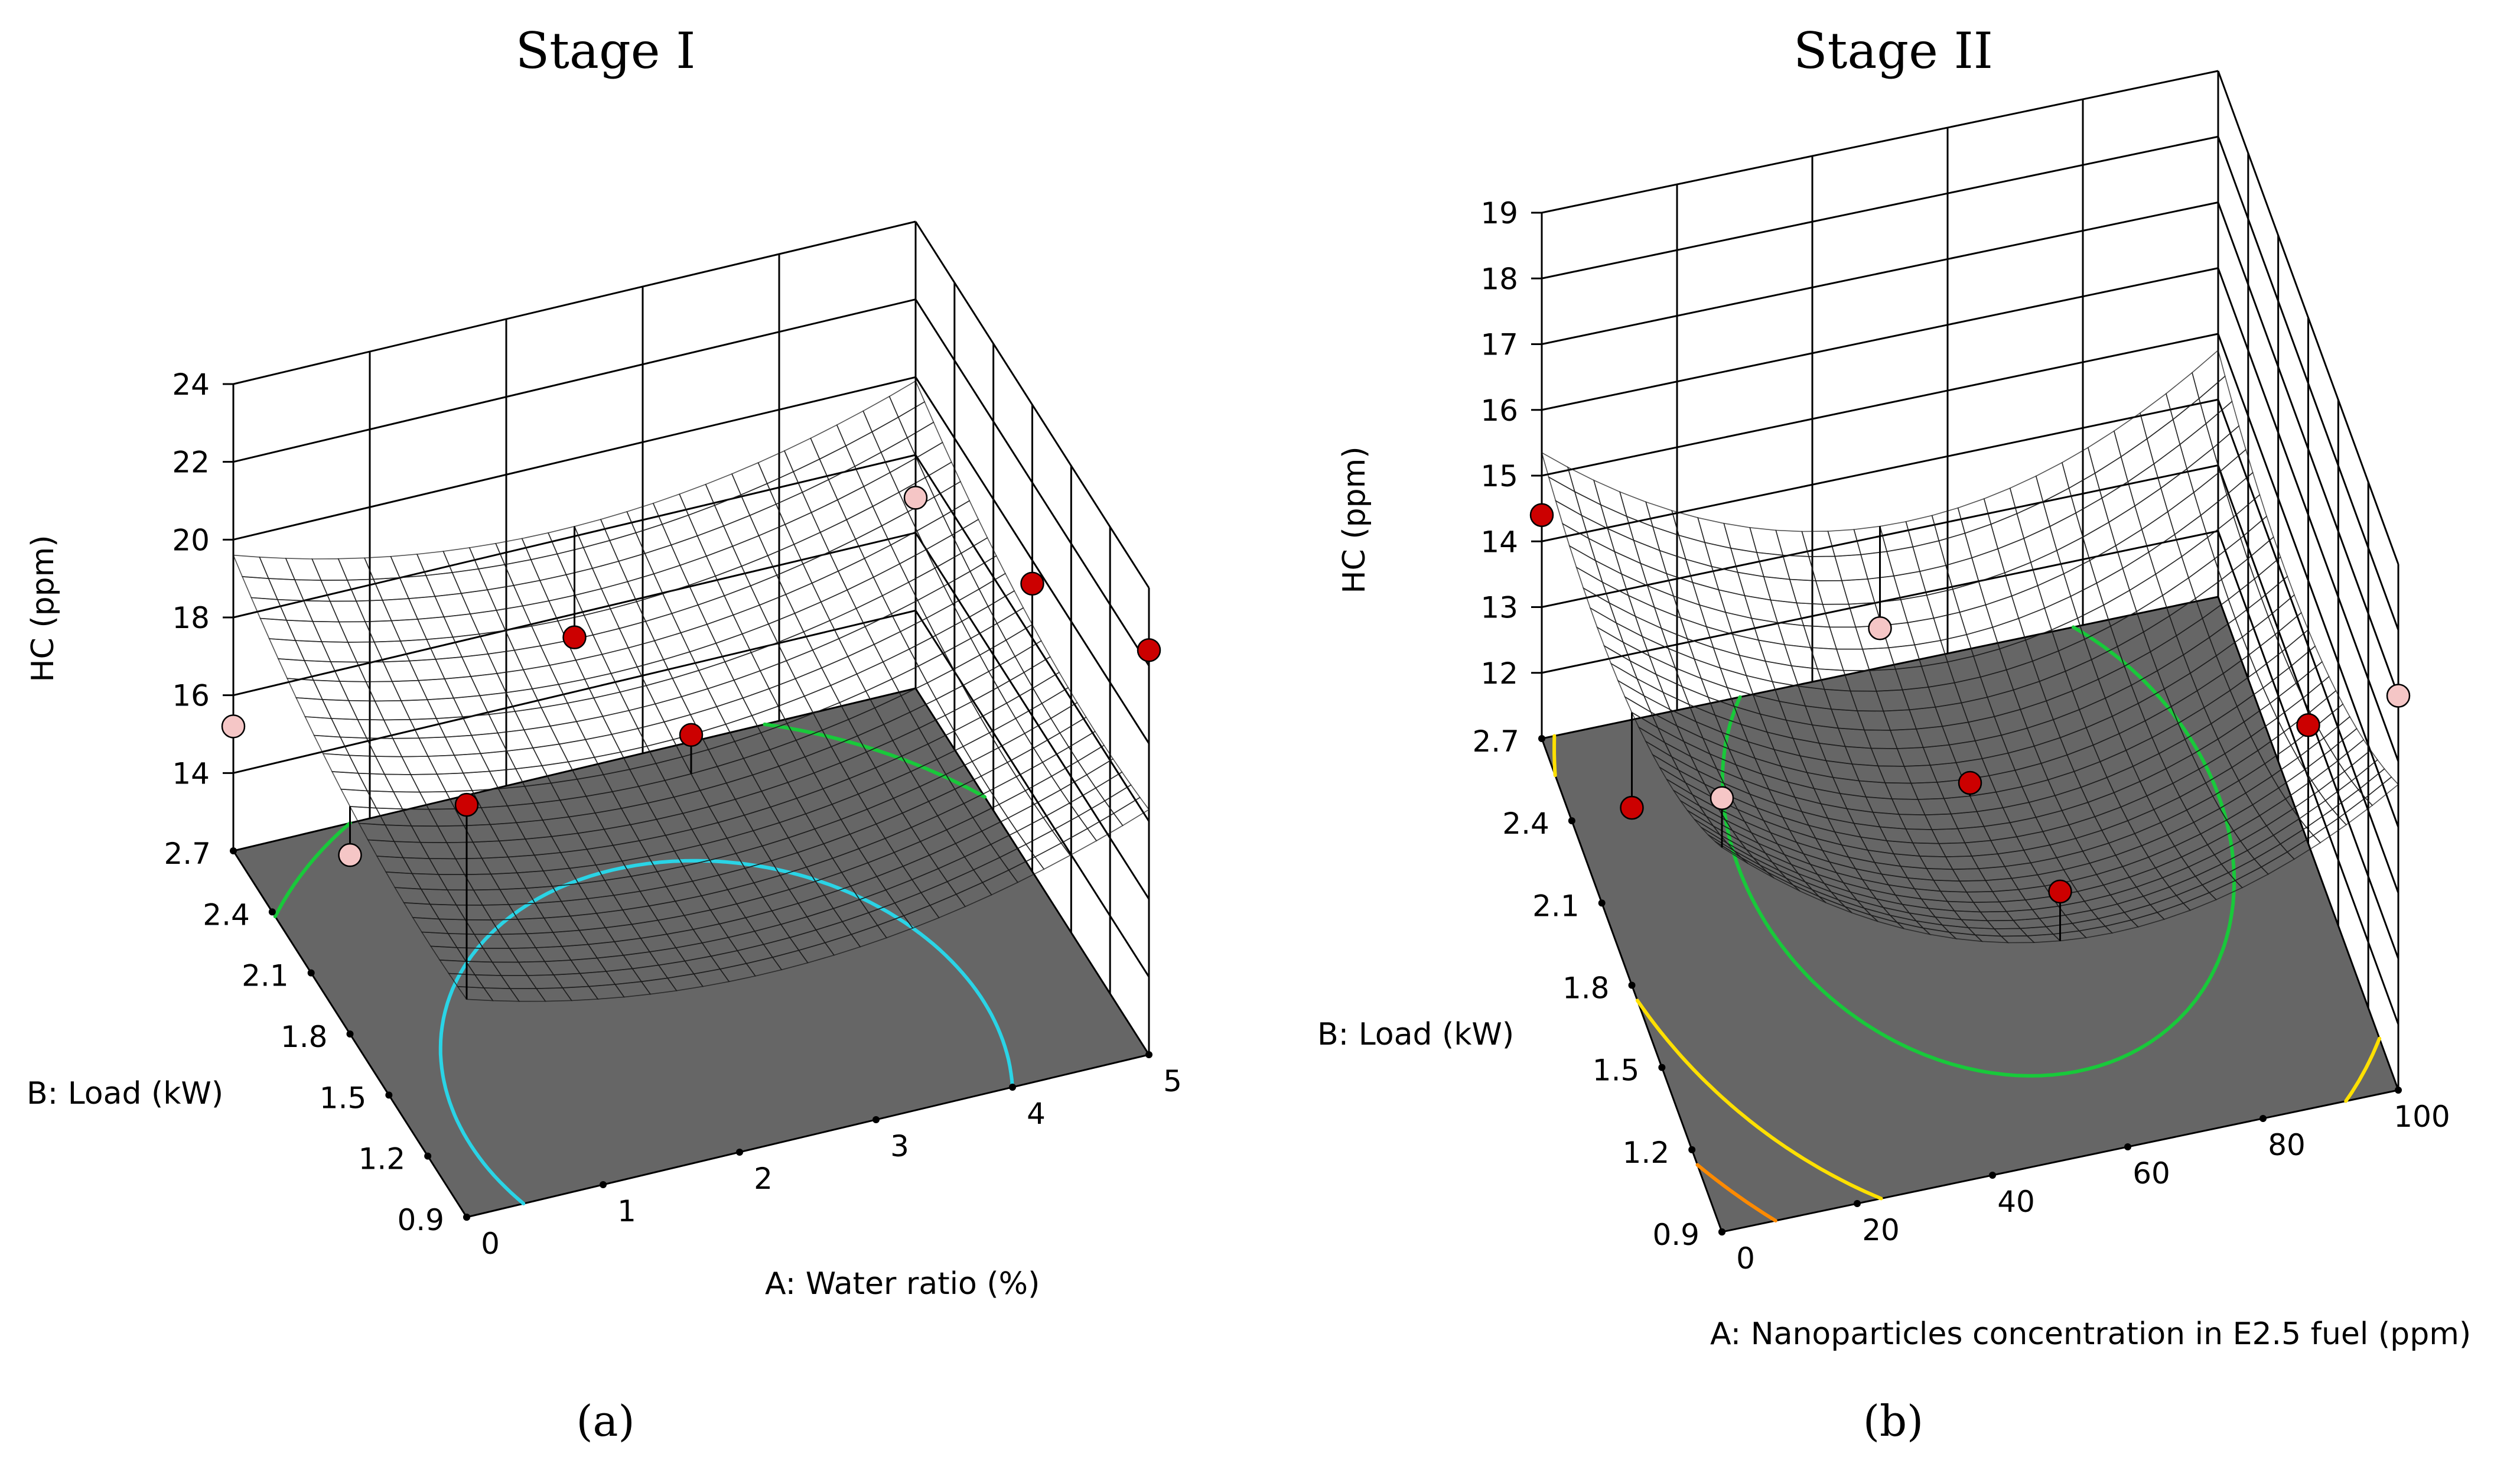 The image size is (2520, 1460). Describe the element at coordinates (1881, 1230) in the screenshot. I see `x-tick-label: 20` at that location.